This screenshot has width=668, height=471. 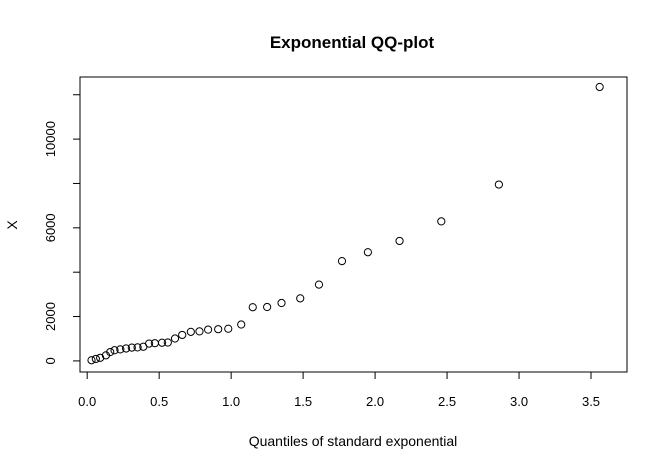 I want to click on x-tick-label: 1.5, so click(x=303, y=401).